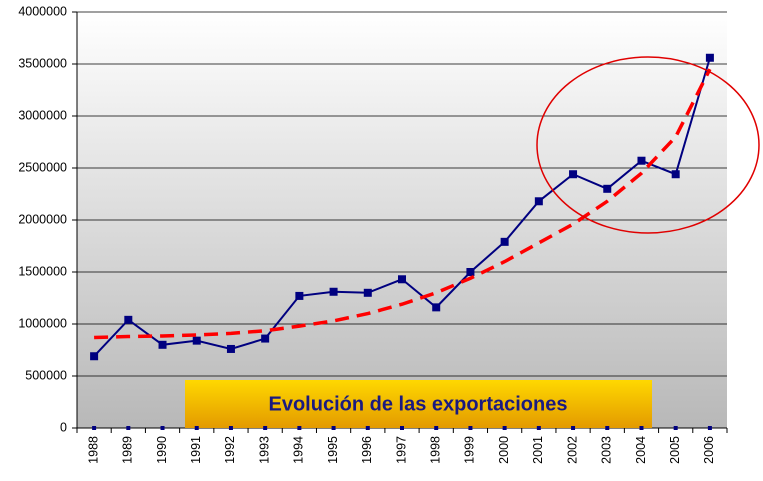  Describe the element at coordinates (230, 450) in the screenshot. I see `x-tick-label: 1992` at that location.